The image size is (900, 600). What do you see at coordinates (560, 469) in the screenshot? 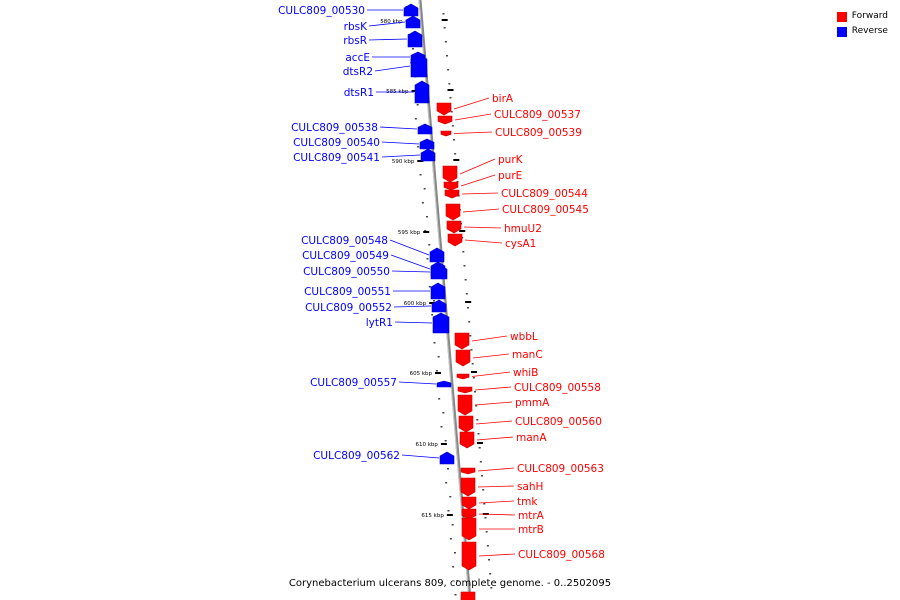
I see `forward-gene-label: CULC809_00563` at bounding box center [560, 469].